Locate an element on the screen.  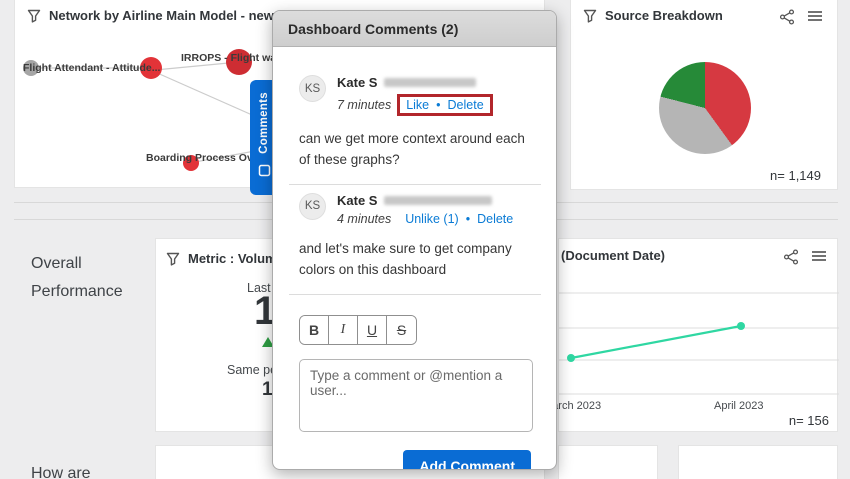
source-panel-title: Source Breakdown is located at coordinates (664, 15).